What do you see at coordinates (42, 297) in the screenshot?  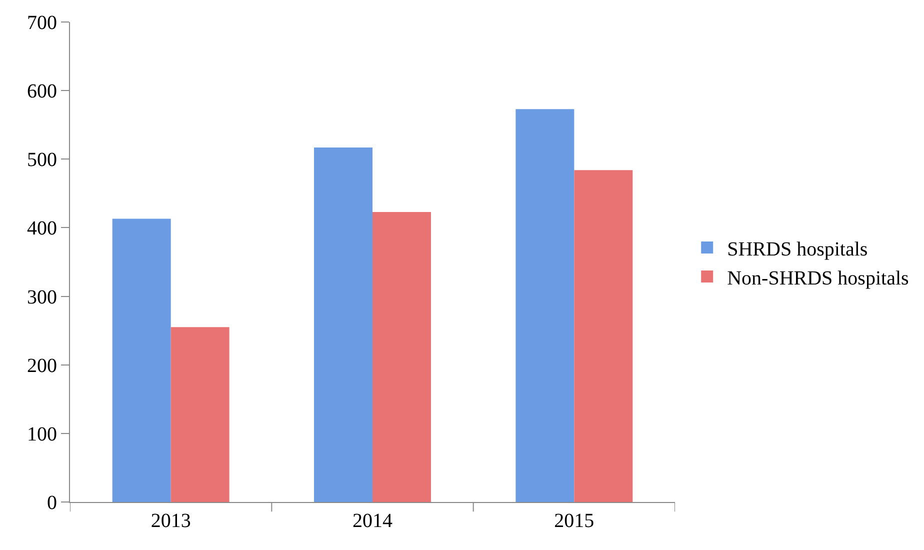 I see `y-tick-label: 300` at bounding box center [42, 297].